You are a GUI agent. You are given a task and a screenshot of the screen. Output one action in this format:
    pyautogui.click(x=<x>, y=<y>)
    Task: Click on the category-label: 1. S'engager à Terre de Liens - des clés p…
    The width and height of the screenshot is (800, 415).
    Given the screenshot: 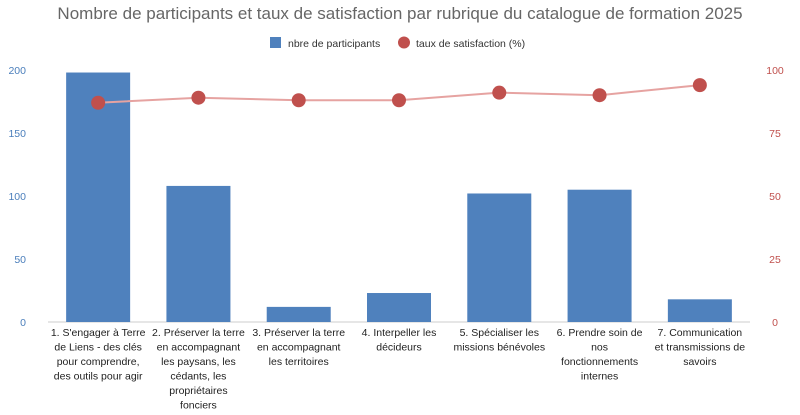 What is the action you would take?
    pyautogui.click(x=98, y=355)
    